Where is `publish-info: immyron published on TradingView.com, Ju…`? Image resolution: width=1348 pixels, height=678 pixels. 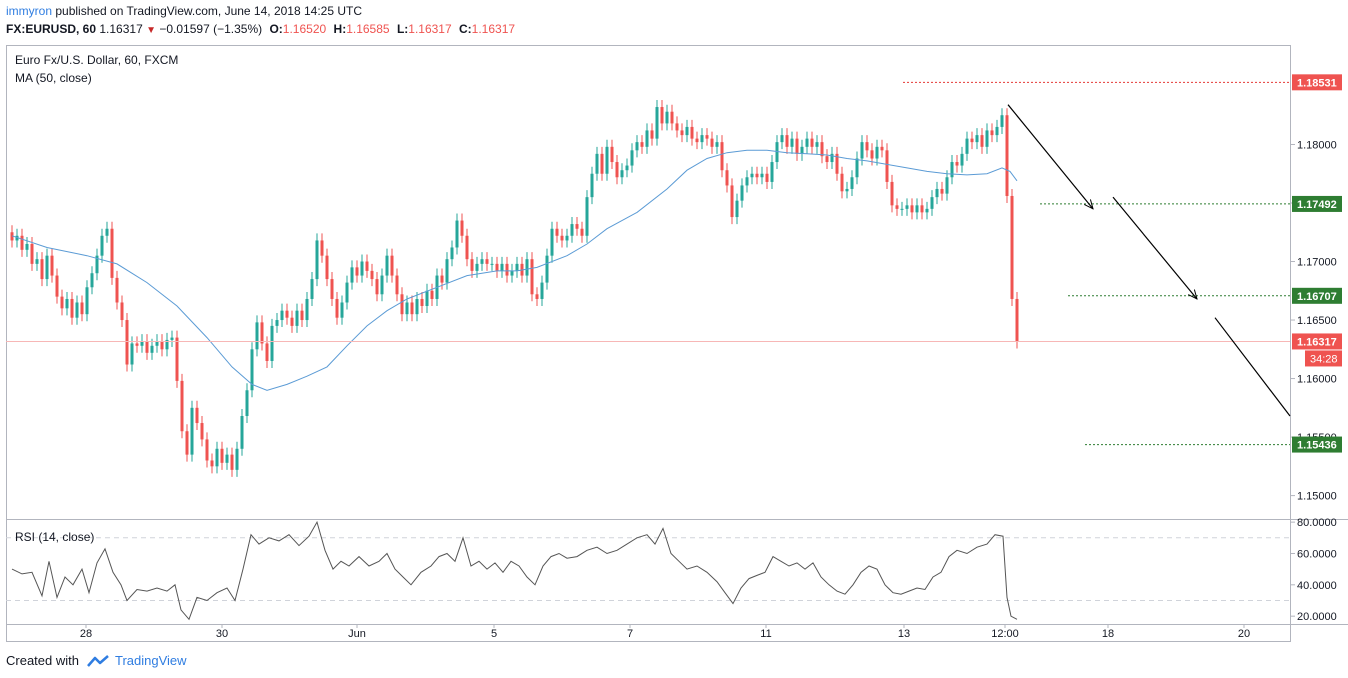 publish-info: immyron published on TradingView.com, Ju… is located at coordinates (184, 11).